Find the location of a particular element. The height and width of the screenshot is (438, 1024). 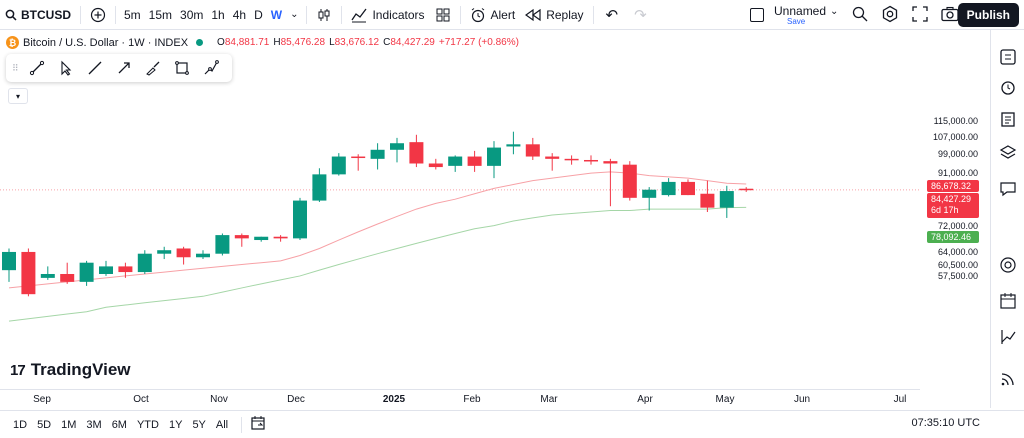

alert-button: Alert is located at coordinates (493, 15).